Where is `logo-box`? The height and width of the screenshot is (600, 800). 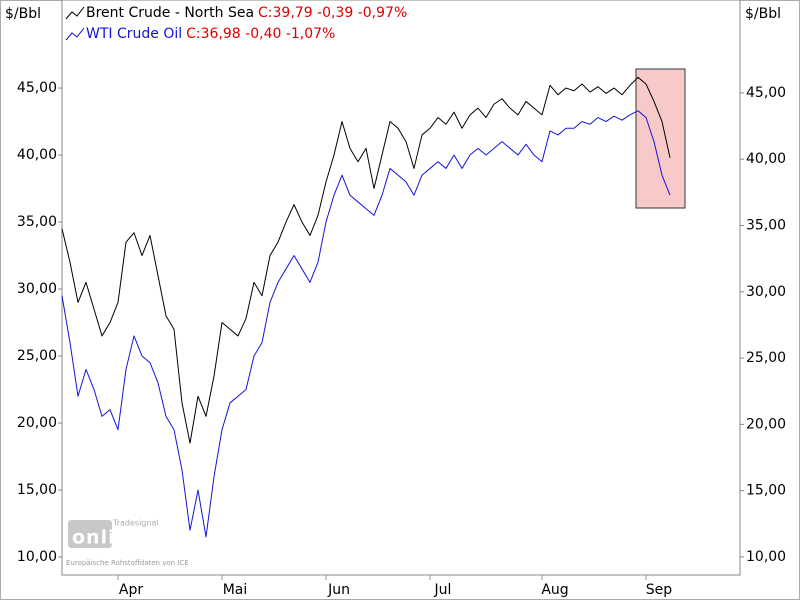
logo-box is located at coordinates (90, 534).